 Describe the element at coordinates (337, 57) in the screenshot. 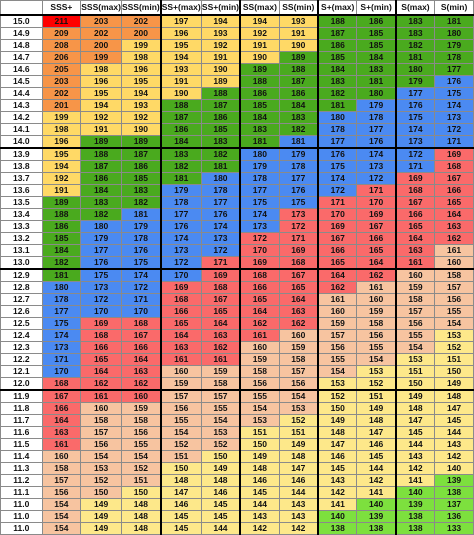

I see `table-cell: 185` at that location.